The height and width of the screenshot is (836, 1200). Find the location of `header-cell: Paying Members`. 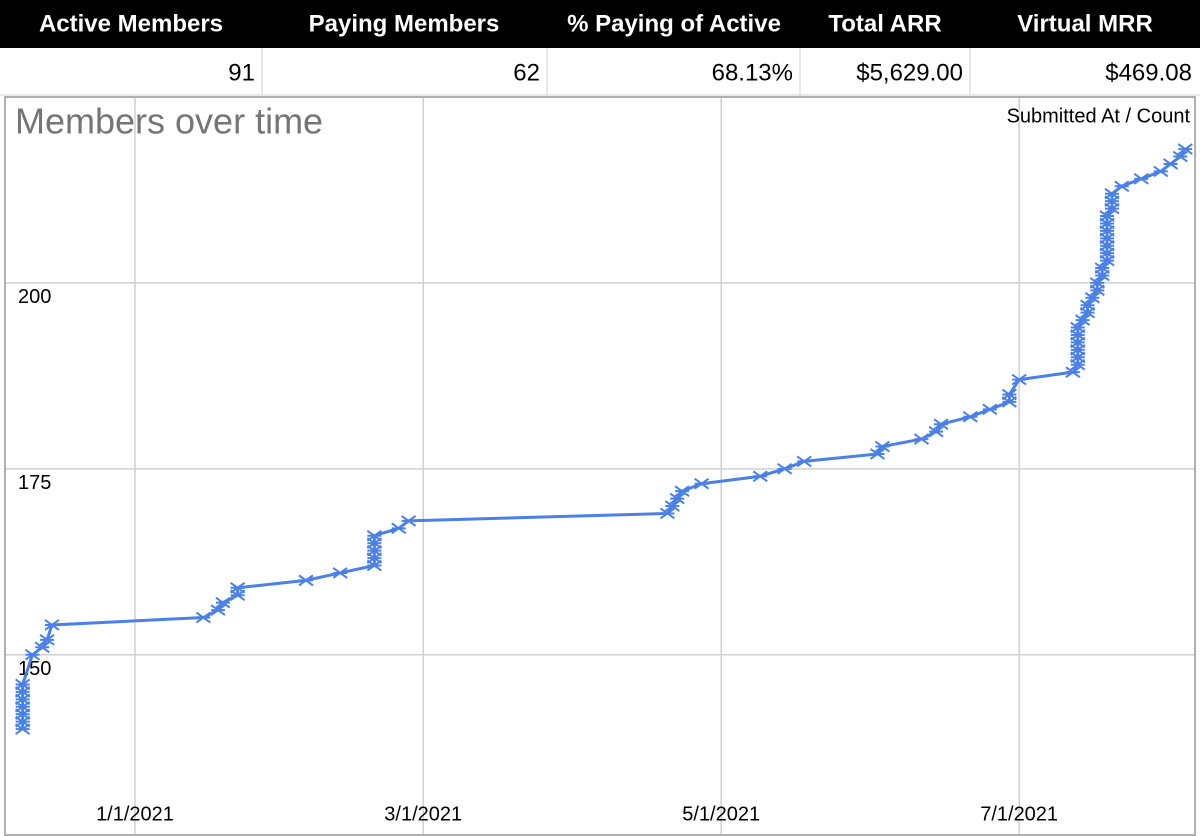

header-cell: Paying Members is located at coordinates (404, 23).